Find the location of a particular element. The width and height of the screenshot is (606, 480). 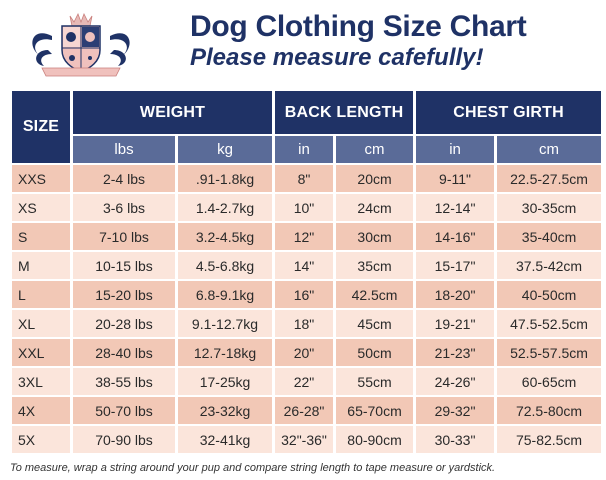

table-cell: 17-25kg is located at coordinates (225, 381).